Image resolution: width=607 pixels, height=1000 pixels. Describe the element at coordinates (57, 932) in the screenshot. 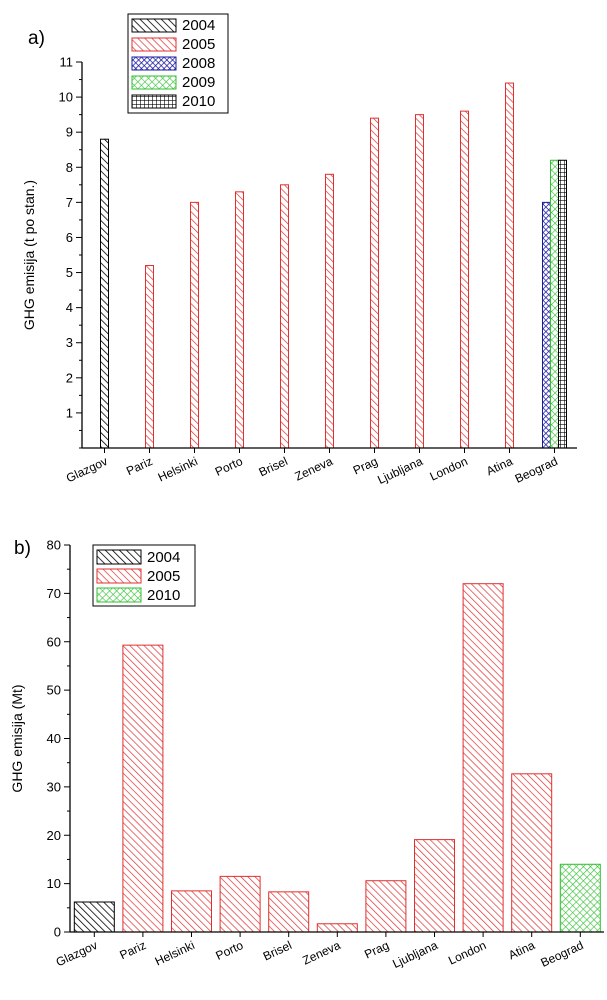

I see `y-tick-label: 0` at that location.